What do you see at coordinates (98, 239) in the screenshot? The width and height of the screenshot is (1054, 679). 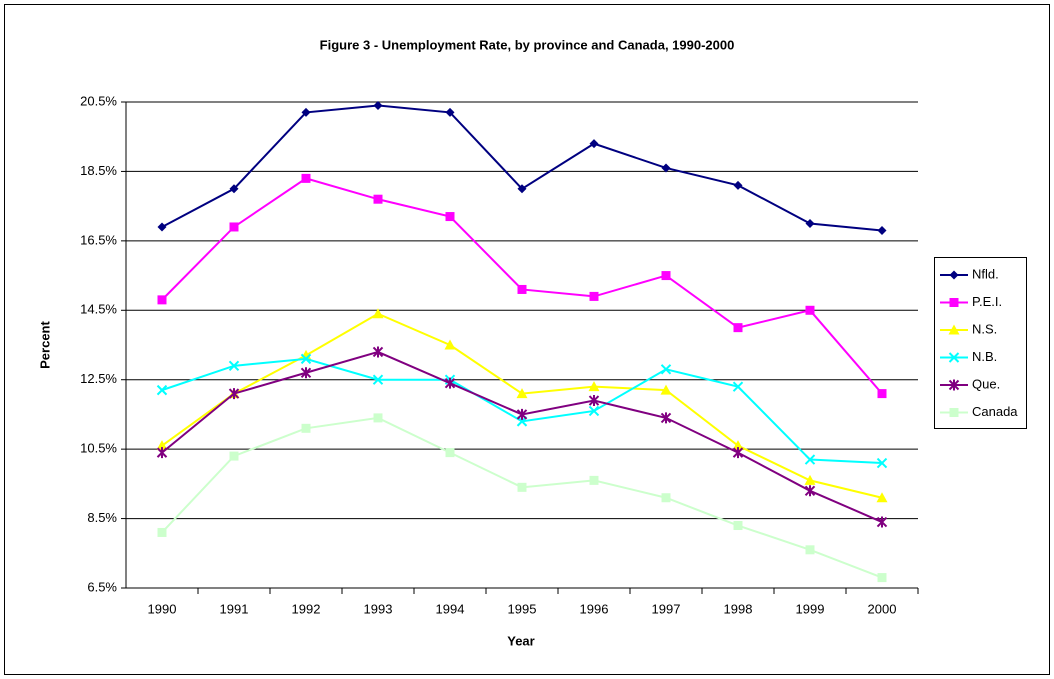 I see `y-tick-label: 16.5%` at bounding box center [98, 239].